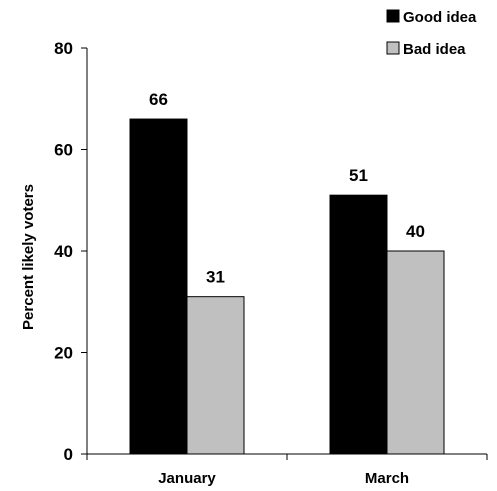 Image resolution: width=497 pixels, height=491 pixels. What do you see at coordinates (387, 478) in the screenshot?
I see `x-category-label: March` at bounding box center [387, 478].